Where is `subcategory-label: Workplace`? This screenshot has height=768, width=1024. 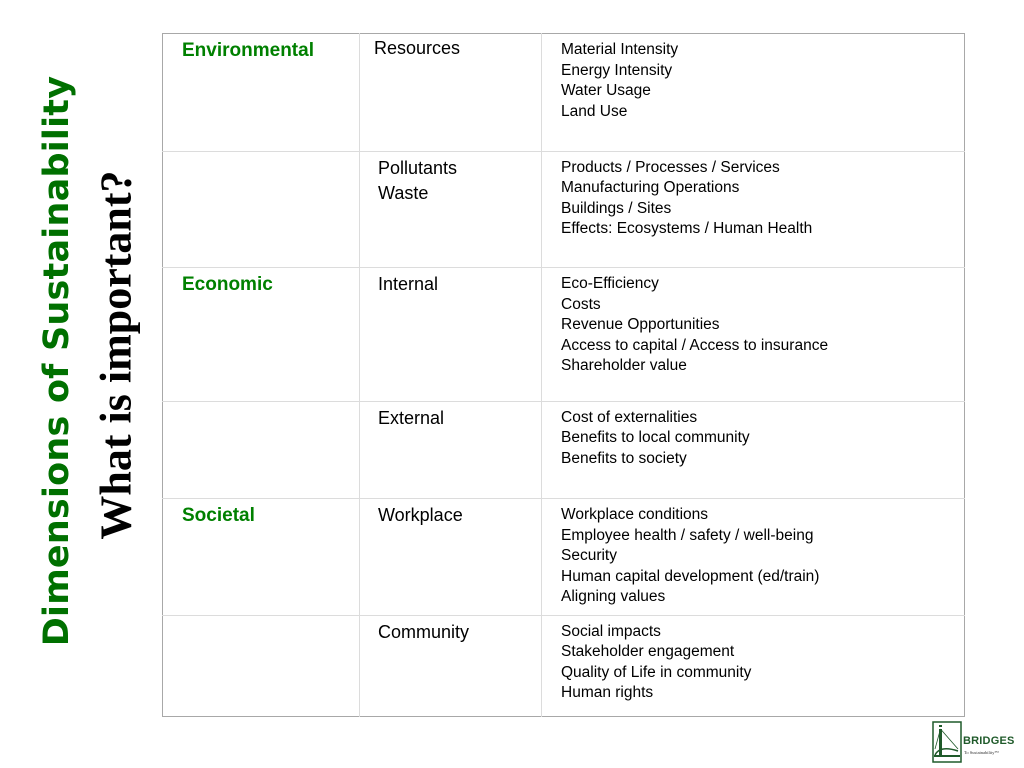 subcategory-label: Workplace is located at coordinates (420, 515).